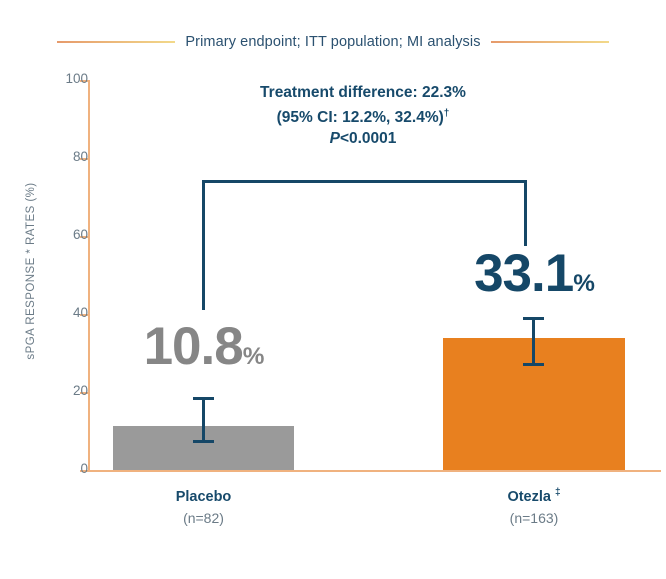  I want to click on y-tick-label-100: 100, so click(76, 78).